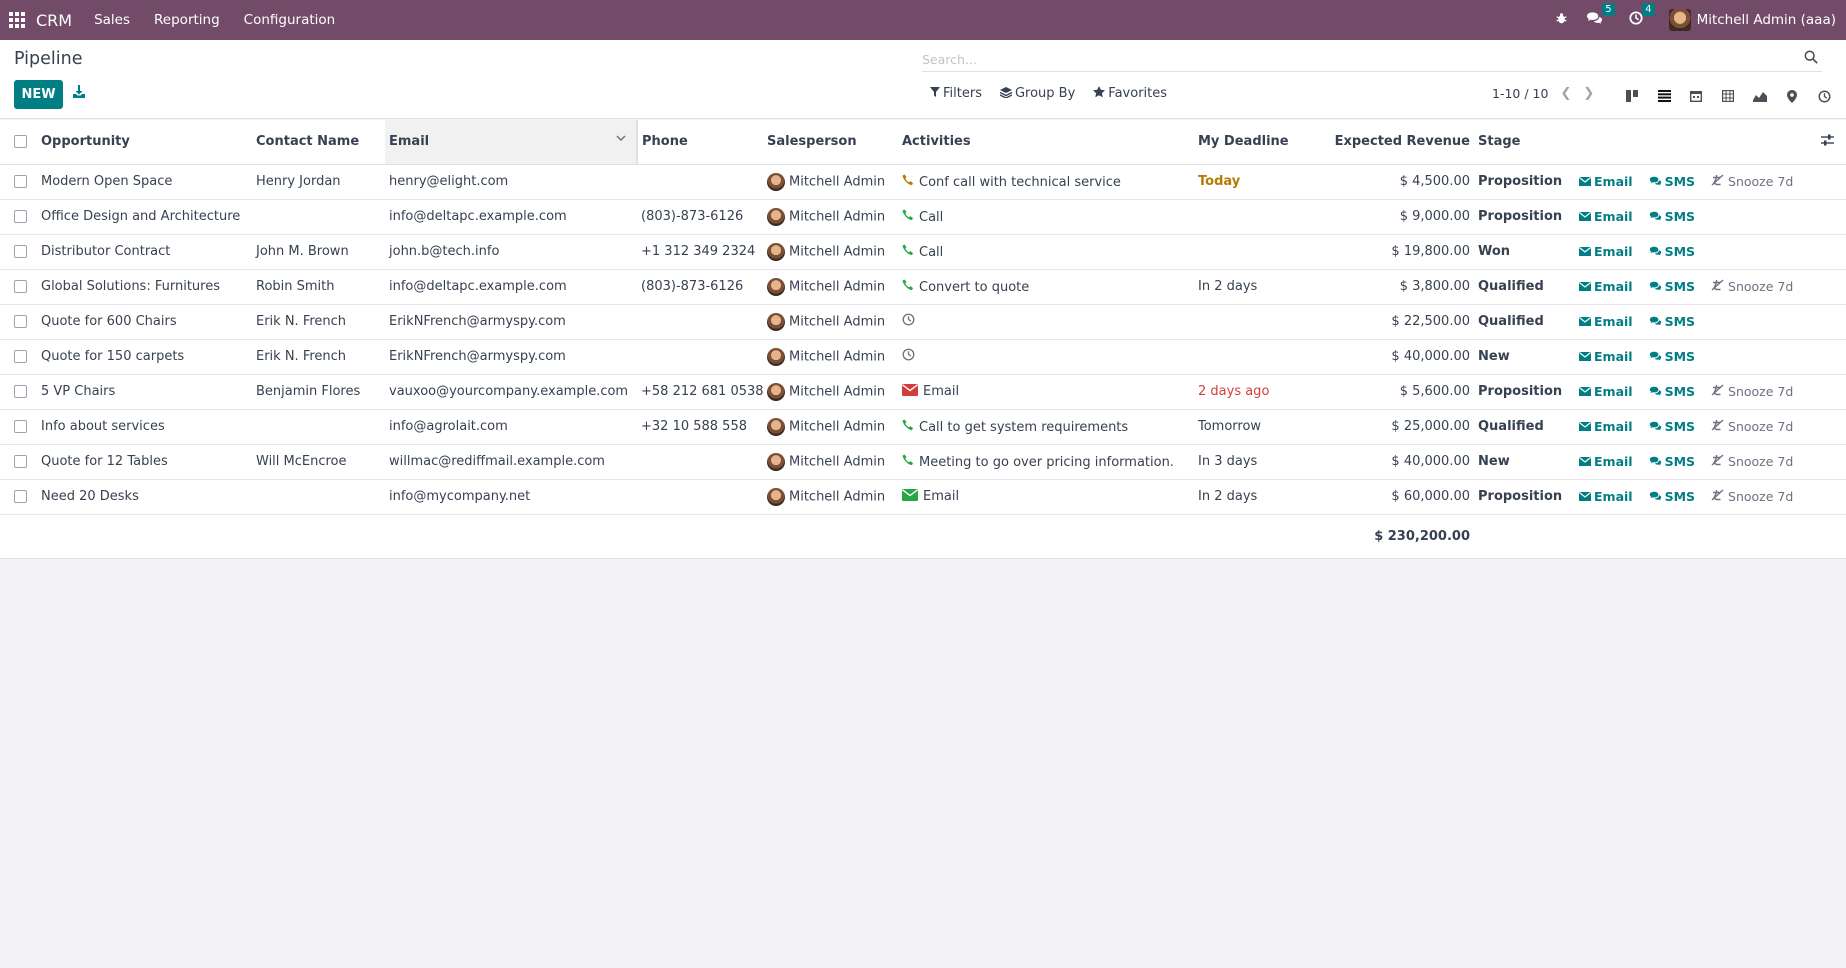  What do you see at coordinates (511, 182) in the screenshot?
I see `email-cell: henry@elight.com` at bounding box center [511, 182].